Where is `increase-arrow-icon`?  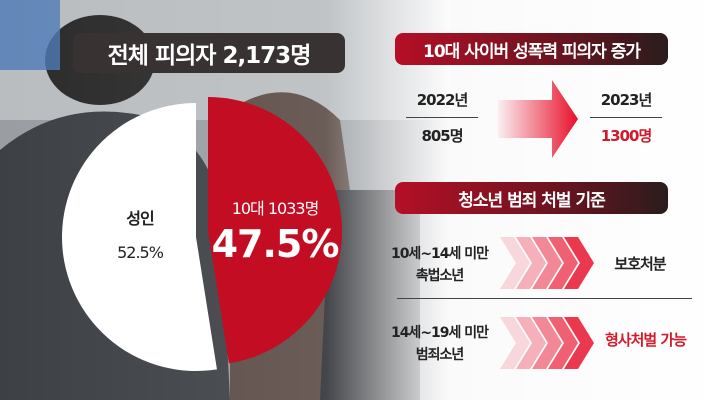 increase-arrow-icon is located at coordinates (538, 119).